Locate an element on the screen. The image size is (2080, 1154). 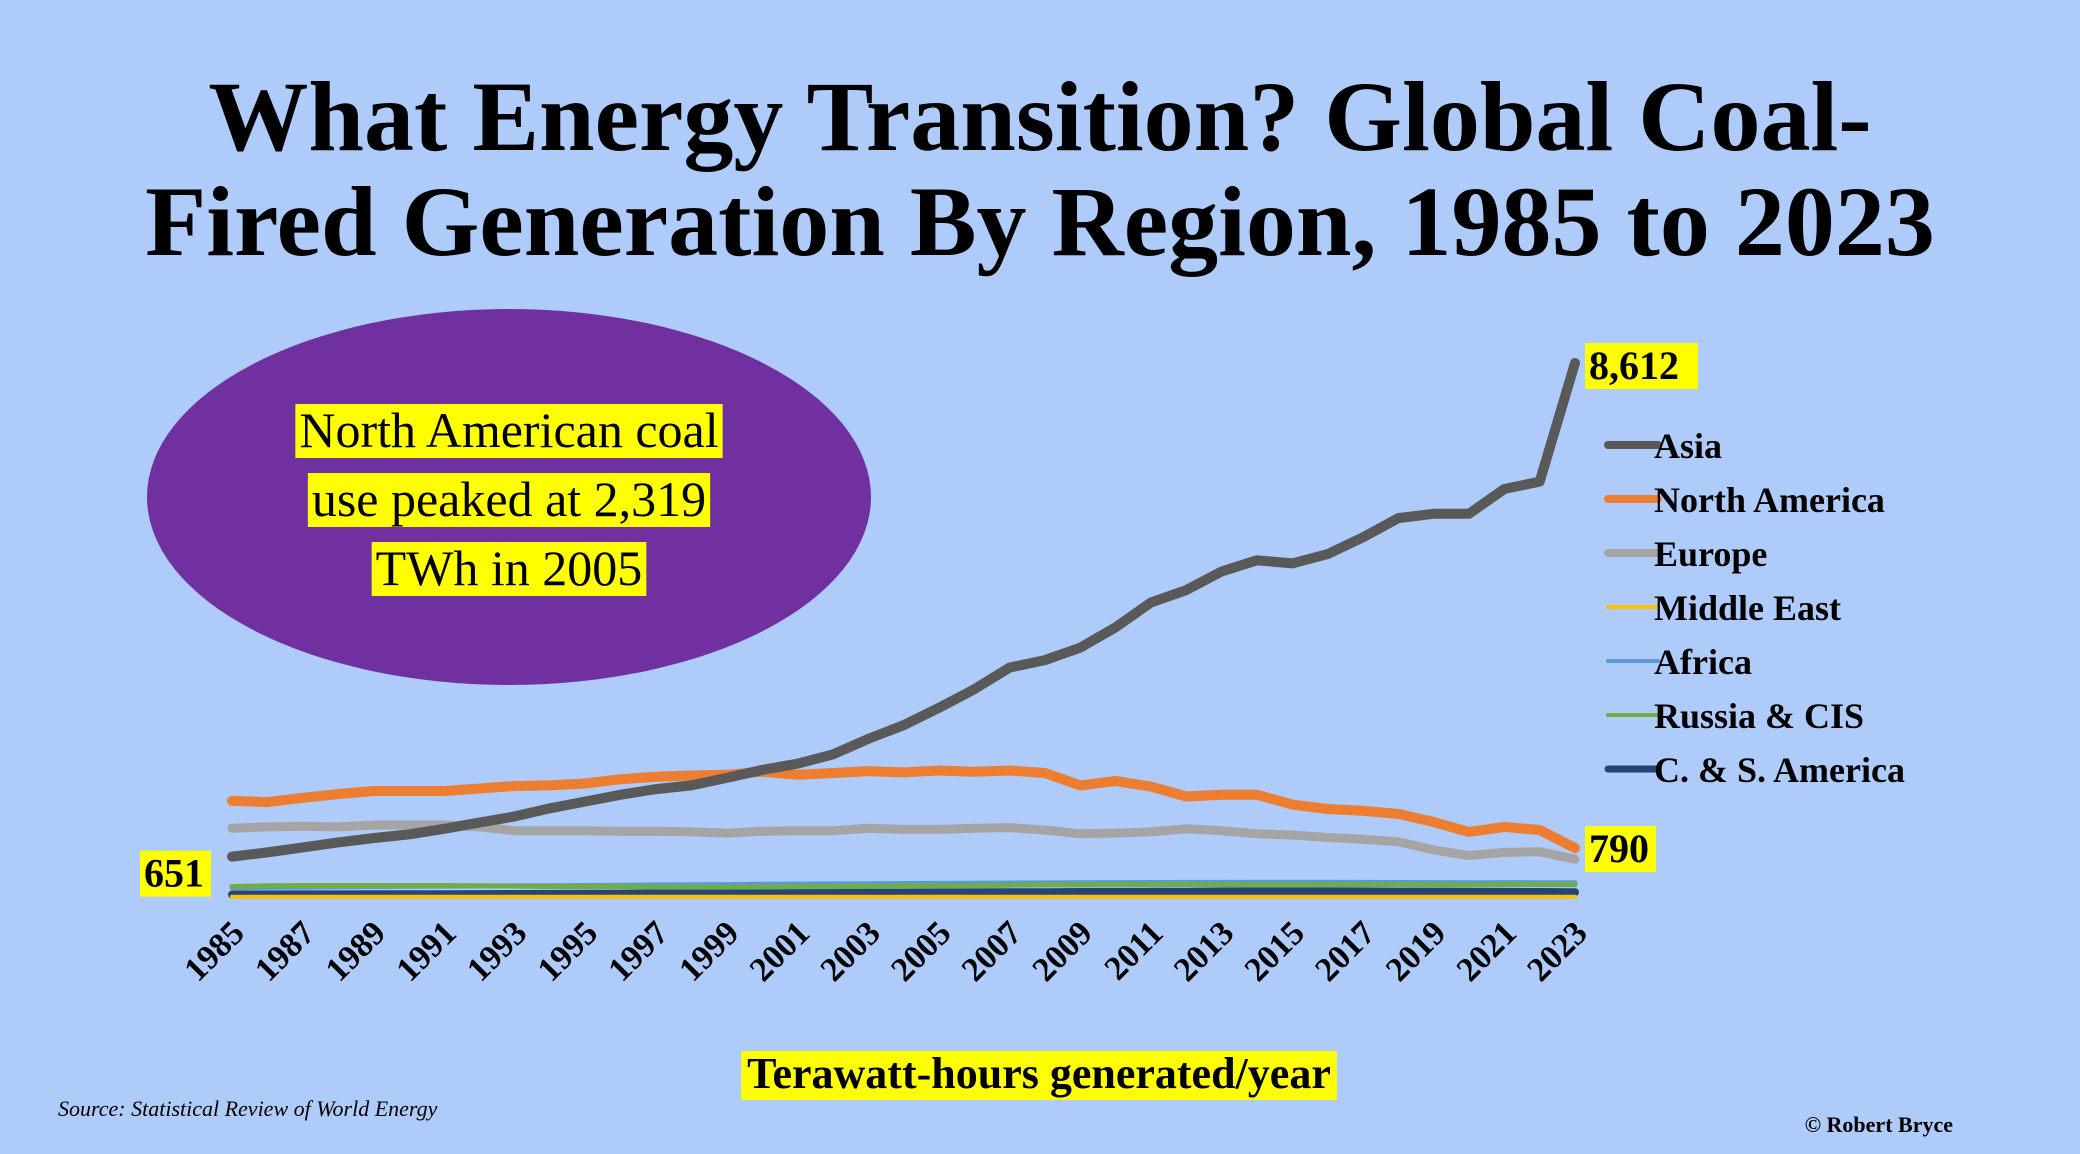
series-line-c-s-america is located at coordinates (903, 893).